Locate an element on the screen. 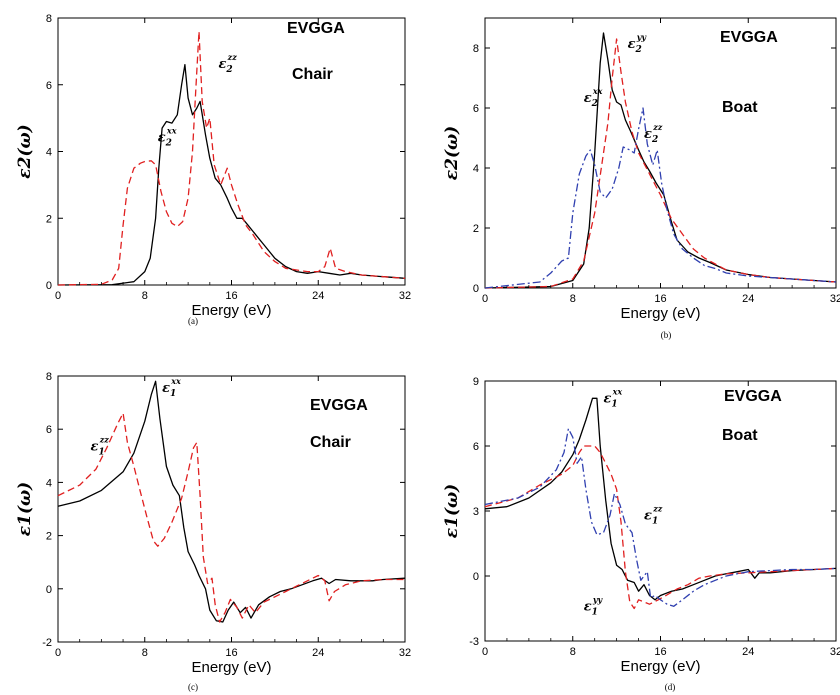 The width and height of the screenshot is (840, 695). component-annotation: ε2 yy is located at coordinates (638, 43).